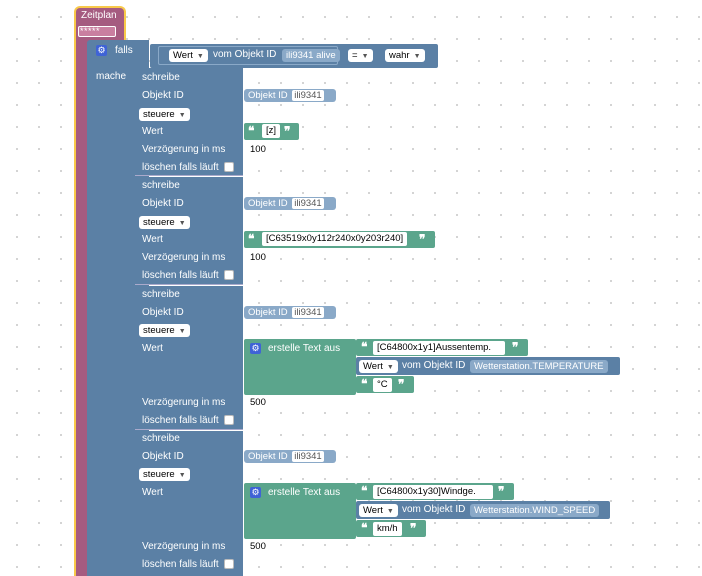 This screenshot has width=702, height=576. What do you see at coordinates (335, 239) in the screenshot?
I see `text-value: [C63519x0y112r240x0y203r240]` at bounding box center [335, 239].